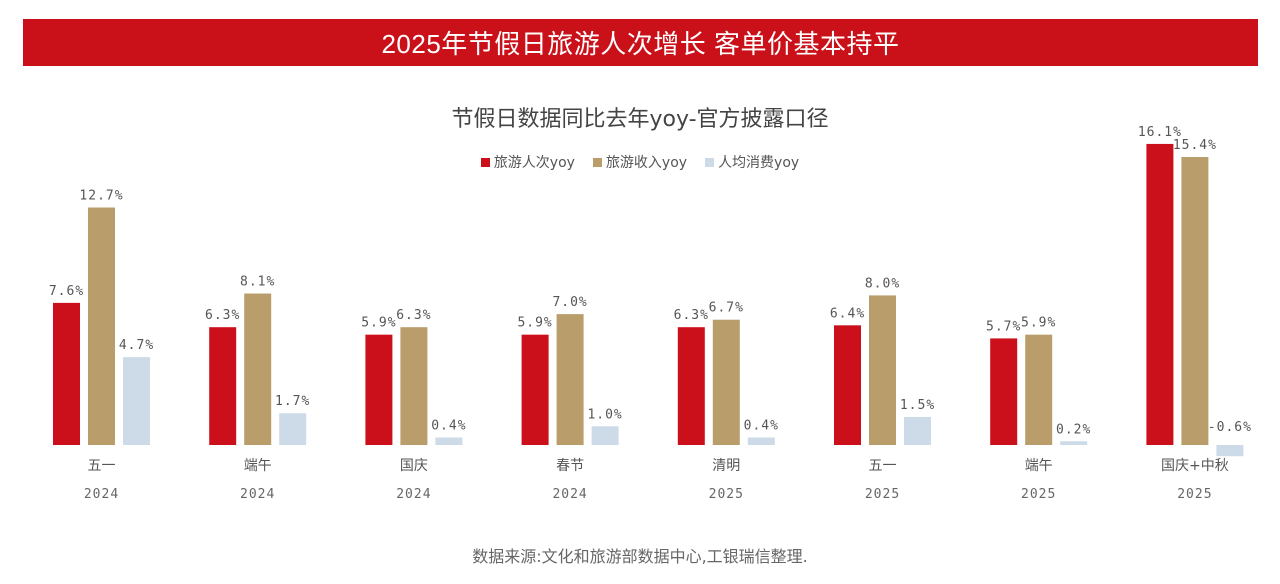 The image size is (1280, 584). Describe the element at coordinates (1003, 326) in the screenshot. I see `data-label: 5.7%` at that location.